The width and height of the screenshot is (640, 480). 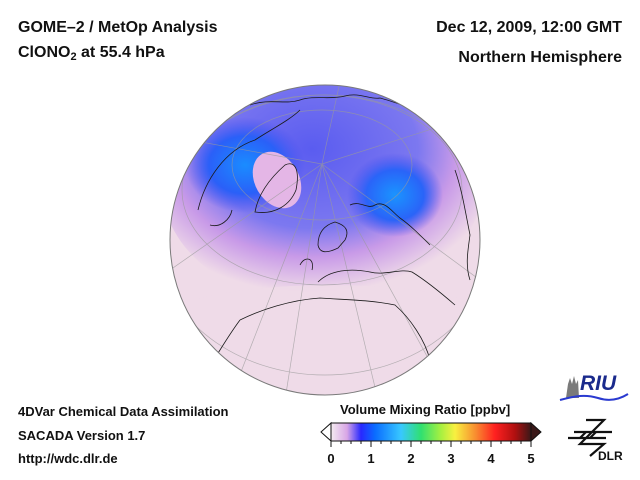 What do you see at coordinates (594, 397) in the screenshot?
I see `river-wave-icon` at bounding box center [594, 397].